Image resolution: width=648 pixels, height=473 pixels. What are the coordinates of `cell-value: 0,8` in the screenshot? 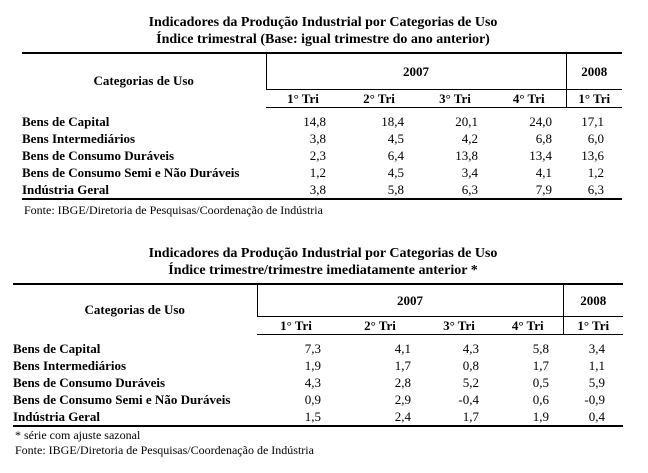 It's located at (470, 365).